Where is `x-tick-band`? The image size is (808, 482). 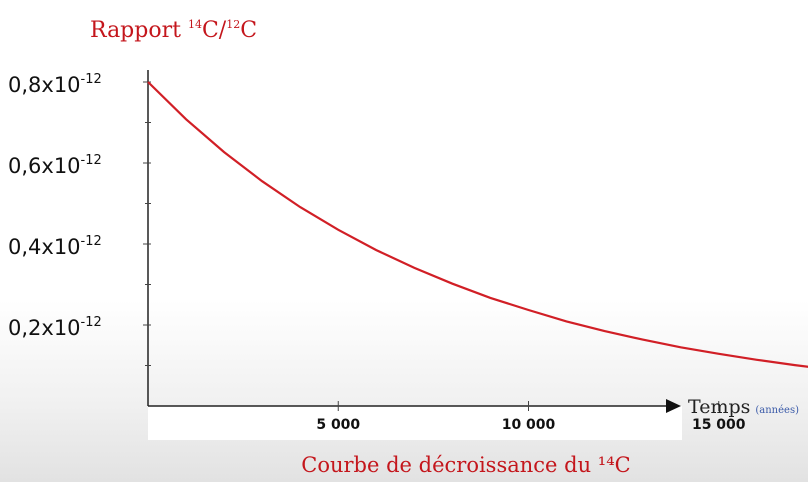
x-tick-band is located at coordinates (415, 423).